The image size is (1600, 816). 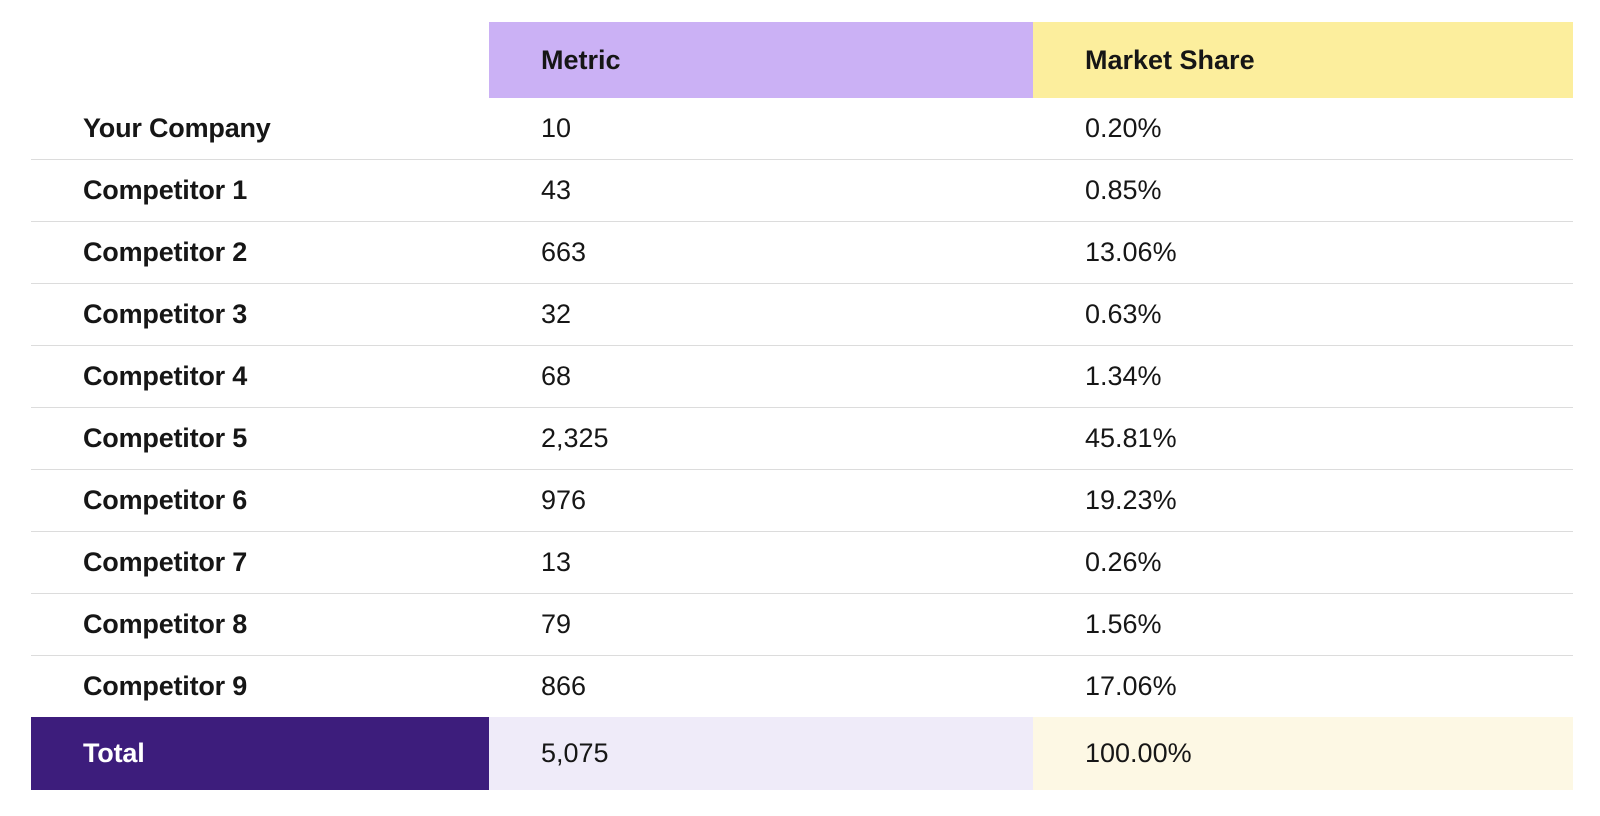 I want to click on row-label: Competitor 3, so click(x=165, y=314).